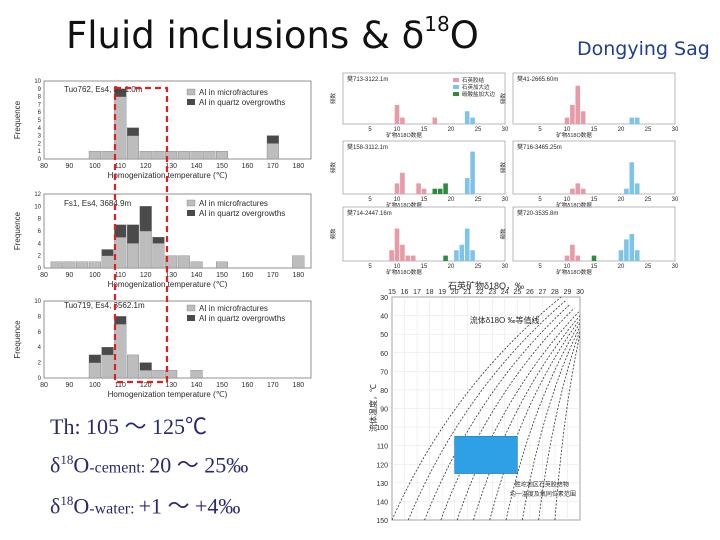  I want to click on legend-label: 石英胶结, so click(473, 80).